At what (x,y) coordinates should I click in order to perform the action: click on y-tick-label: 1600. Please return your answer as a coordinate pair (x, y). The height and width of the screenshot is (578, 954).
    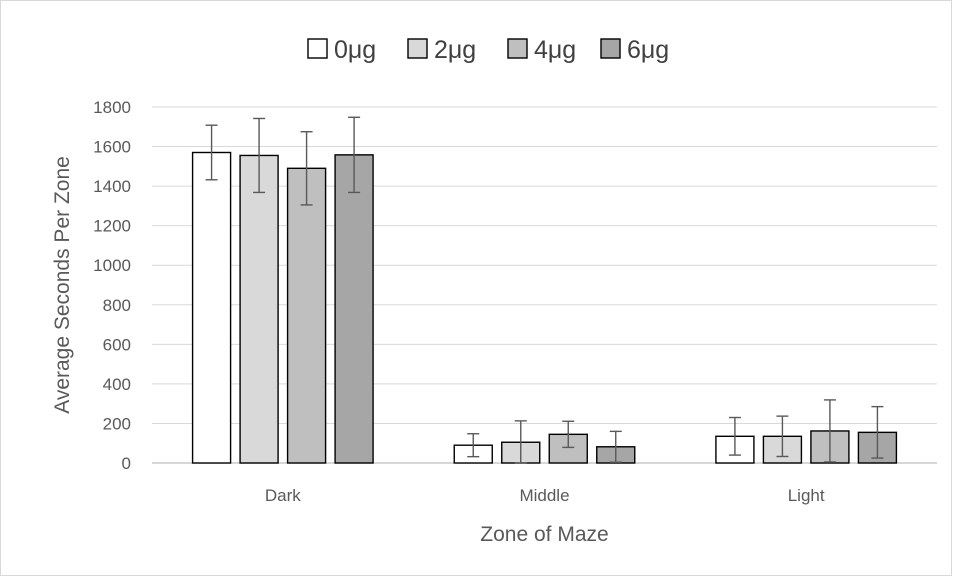
    Looking at the image, I should click on (112, 147).